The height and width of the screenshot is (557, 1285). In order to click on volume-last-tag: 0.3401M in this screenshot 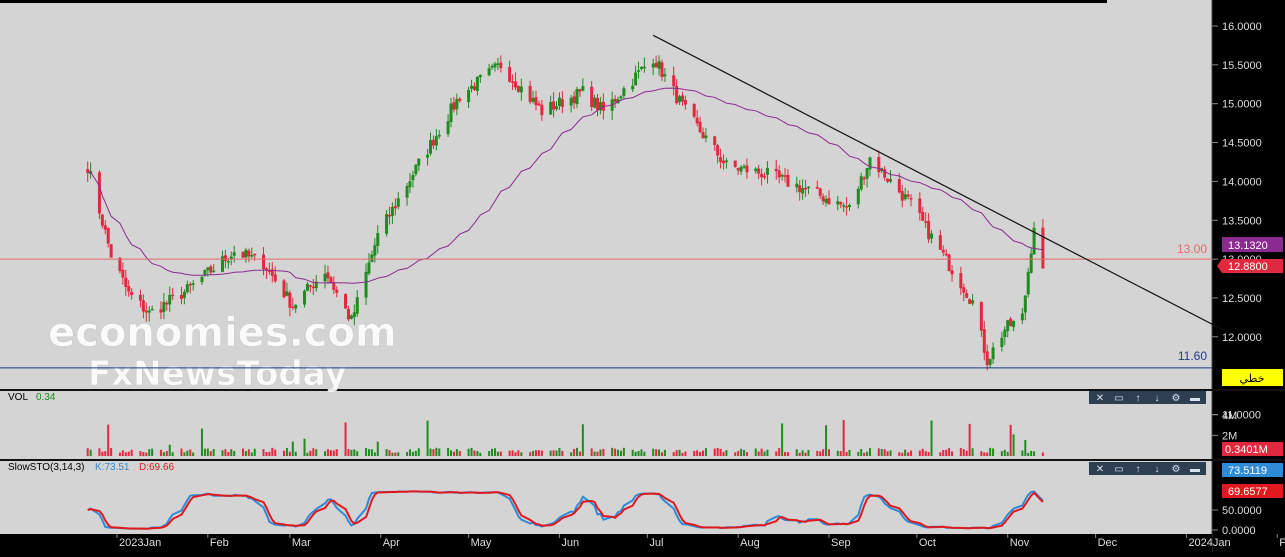, I will do `click(1252, 449)`.